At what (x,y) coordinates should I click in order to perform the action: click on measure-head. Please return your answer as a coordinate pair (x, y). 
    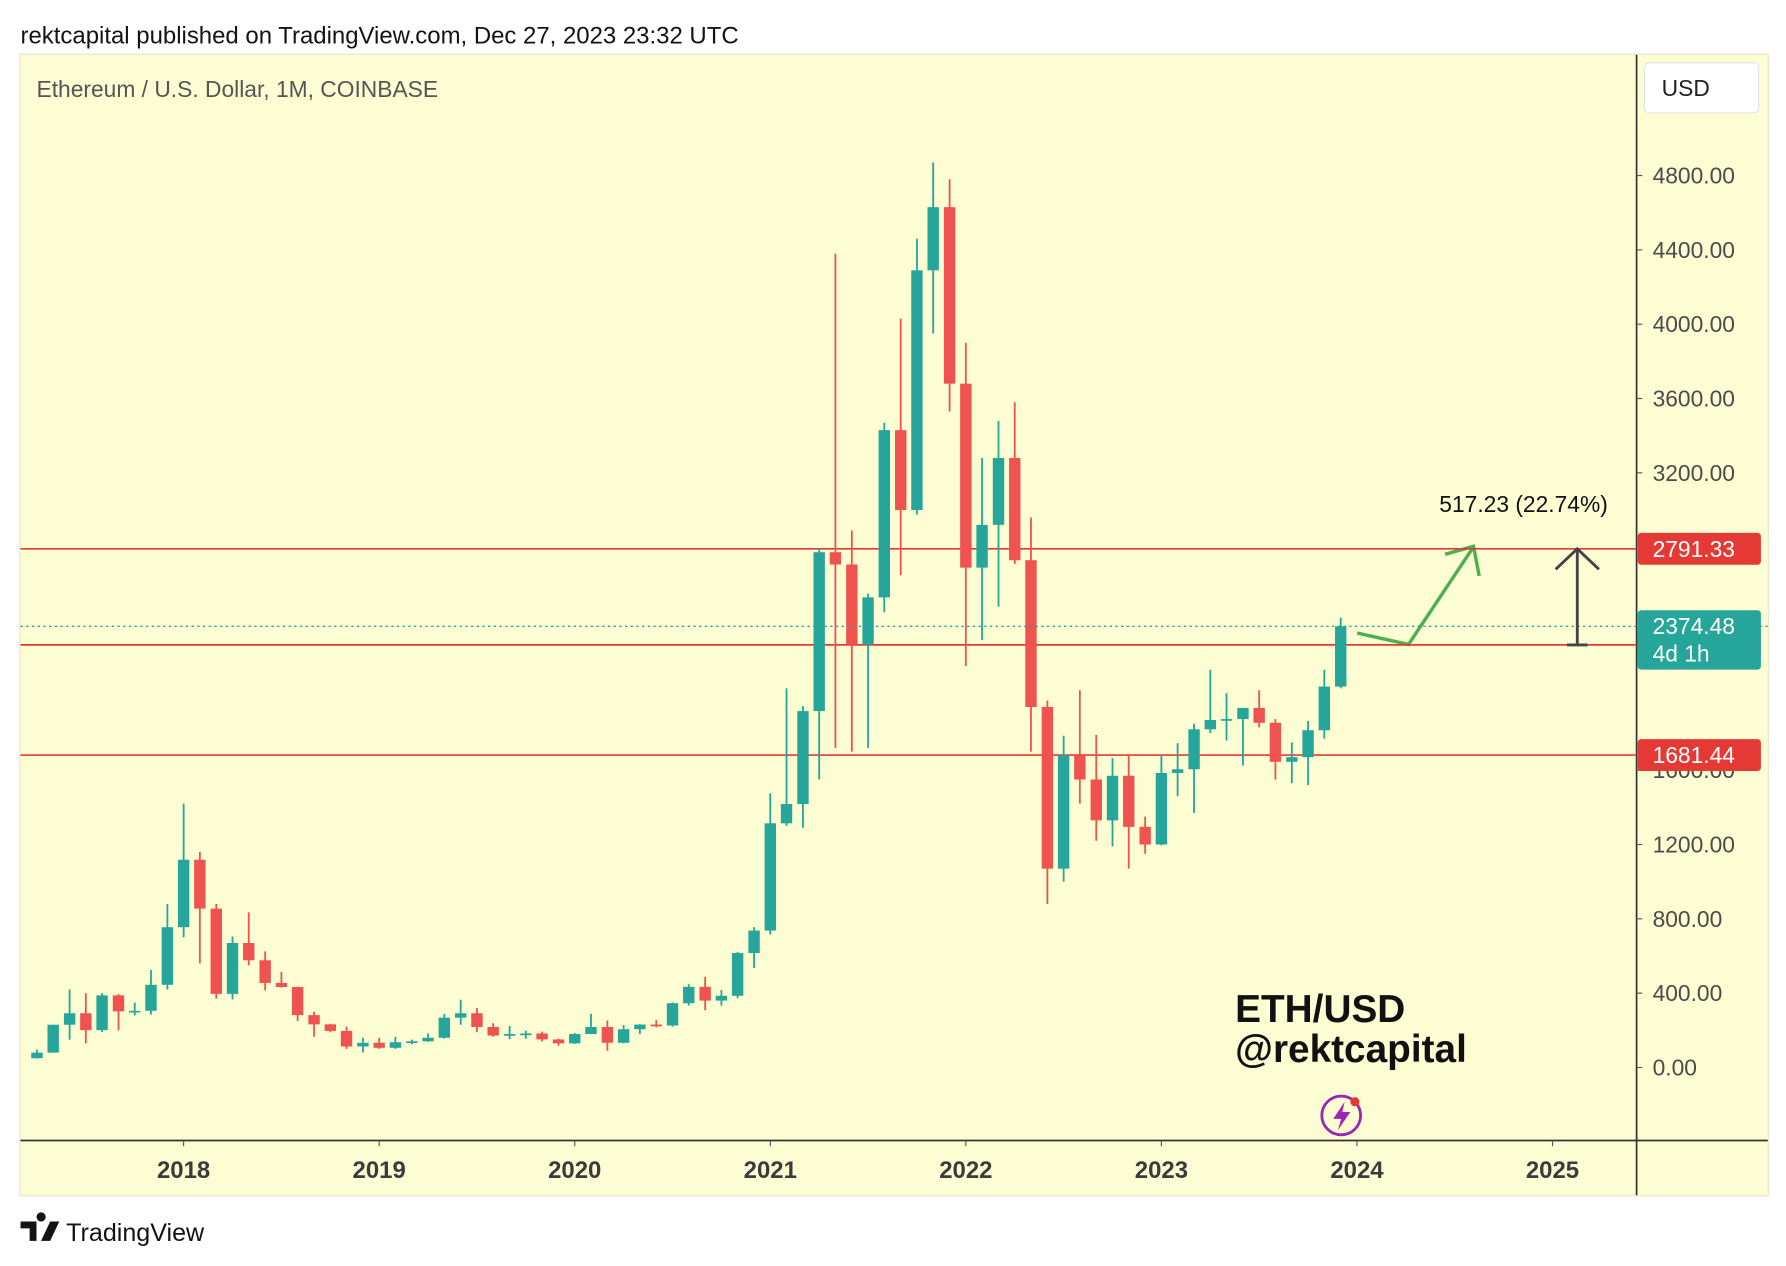
    Looking at the image, I should click on (1577, 558).